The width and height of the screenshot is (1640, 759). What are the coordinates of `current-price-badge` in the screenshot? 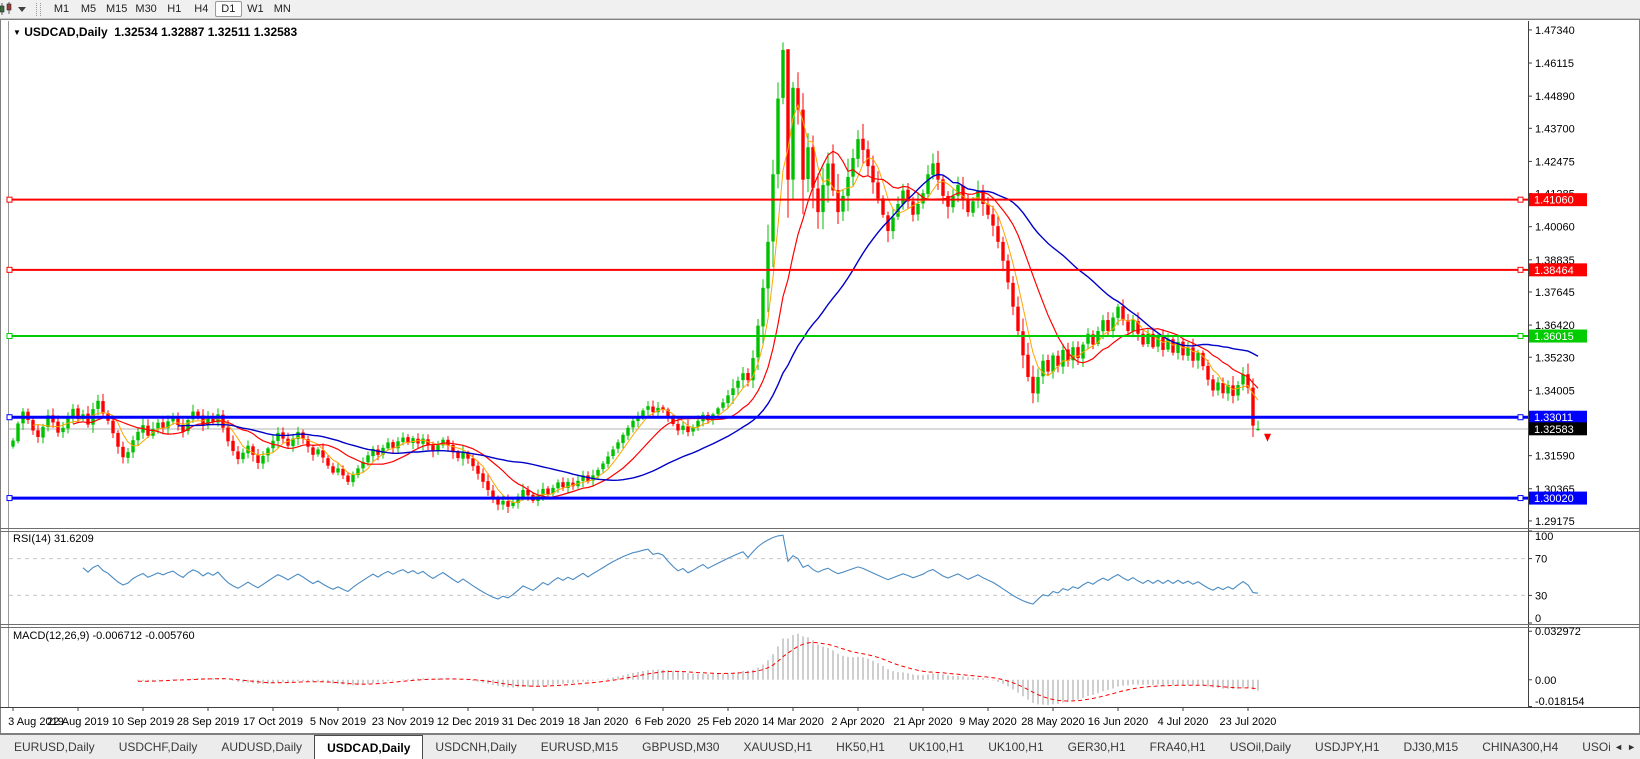 It's located at (1558, 429).